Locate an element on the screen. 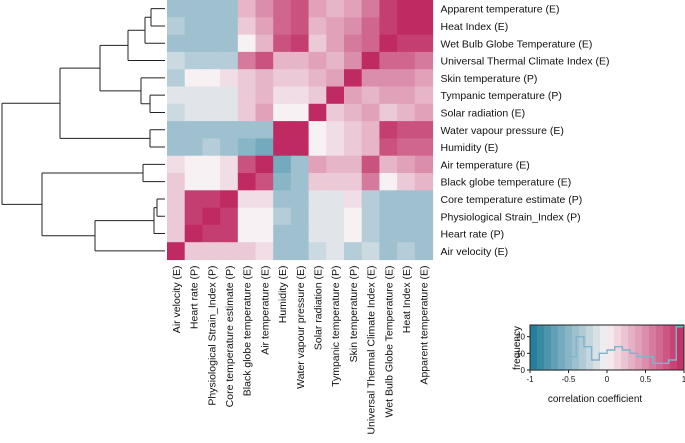  dendrogram-branches is located at coordinates (83, 130).